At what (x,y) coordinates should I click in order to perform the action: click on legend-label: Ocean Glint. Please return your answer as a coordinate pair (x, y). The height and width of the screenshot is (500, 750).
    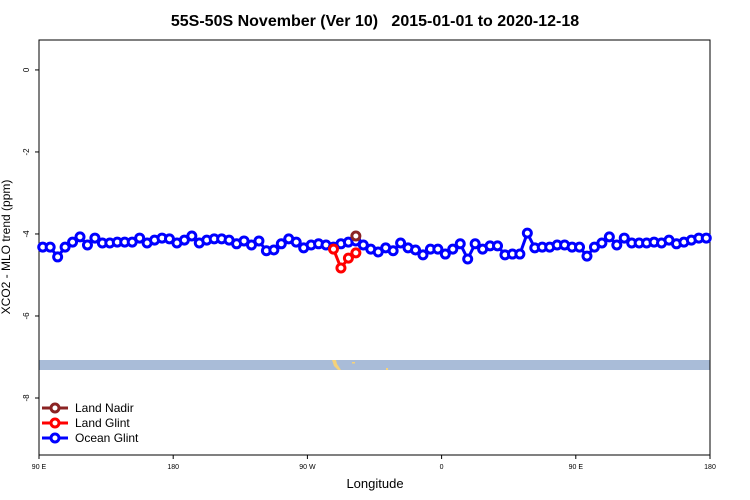
    Looking at the image, I should click on (107, 438).